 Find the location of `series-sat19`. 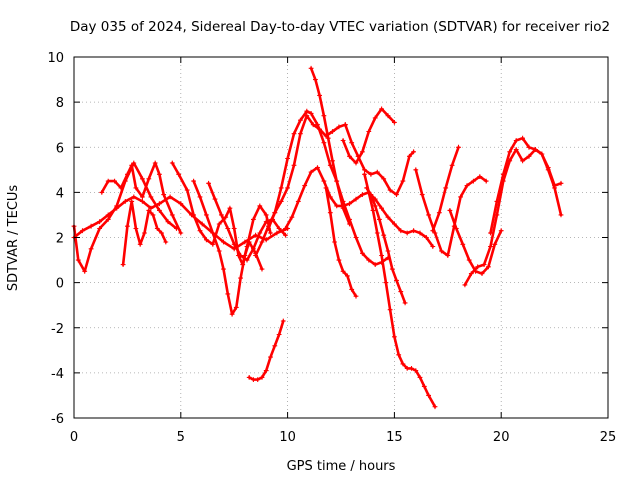

series-sat19 is located at coordinates (445, 189).